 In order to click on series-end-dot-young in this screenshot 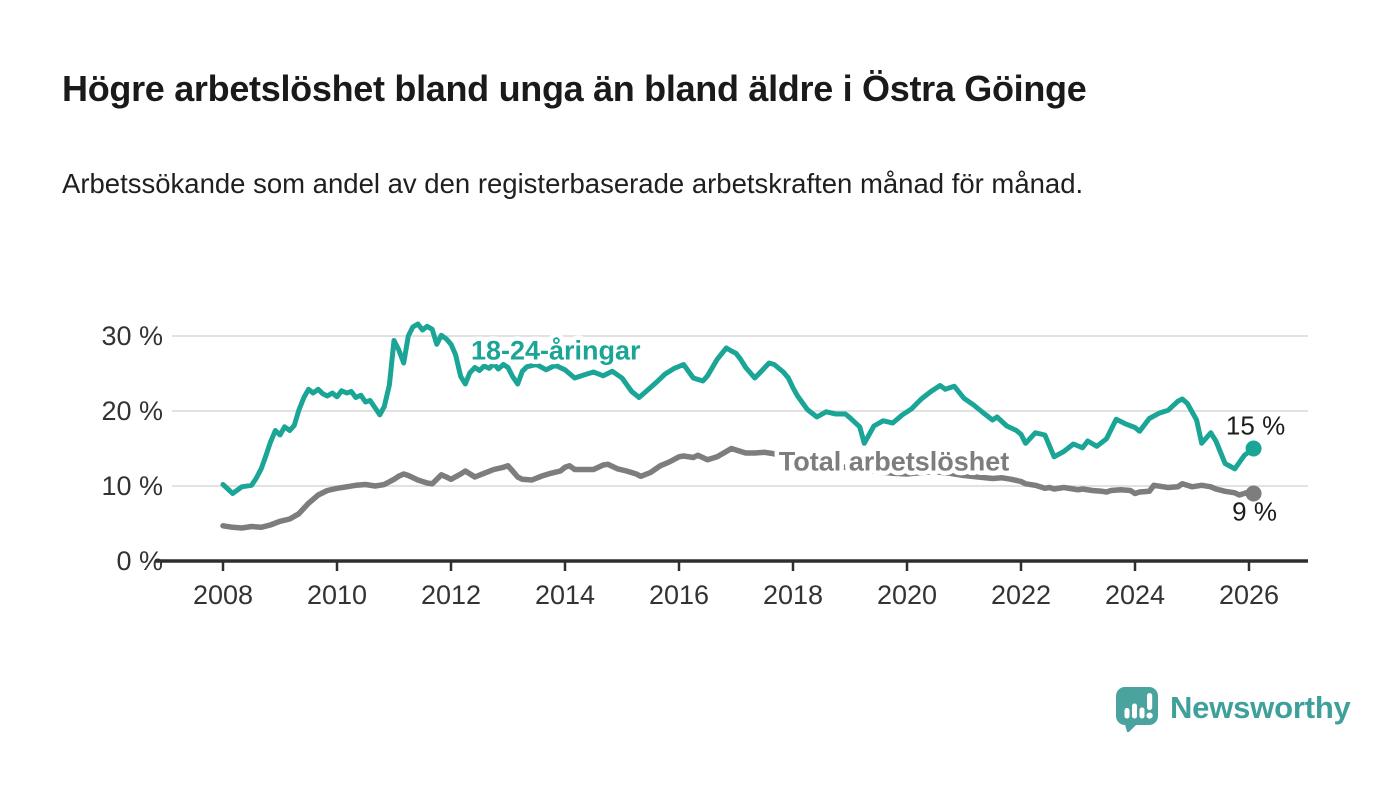, I will do `click(1253, 448)`.